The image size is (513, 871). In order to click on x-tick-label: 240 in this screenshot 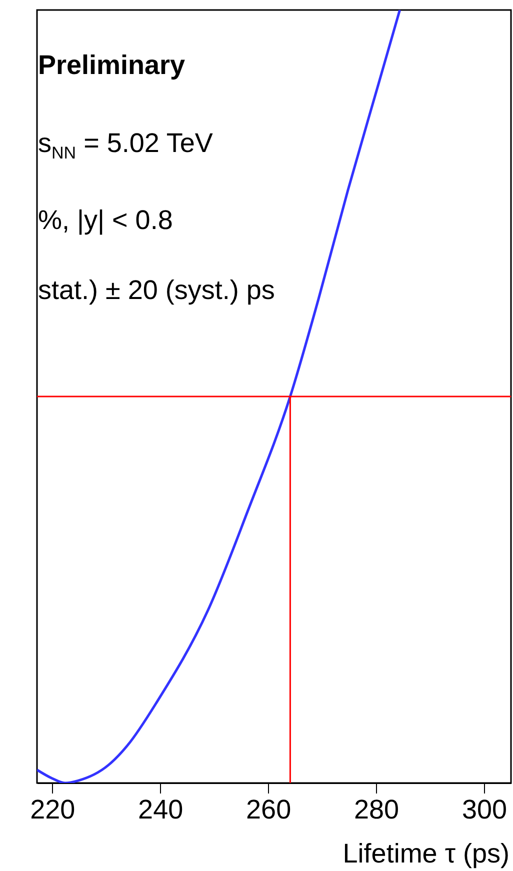, I will do `click(161, 809)`.